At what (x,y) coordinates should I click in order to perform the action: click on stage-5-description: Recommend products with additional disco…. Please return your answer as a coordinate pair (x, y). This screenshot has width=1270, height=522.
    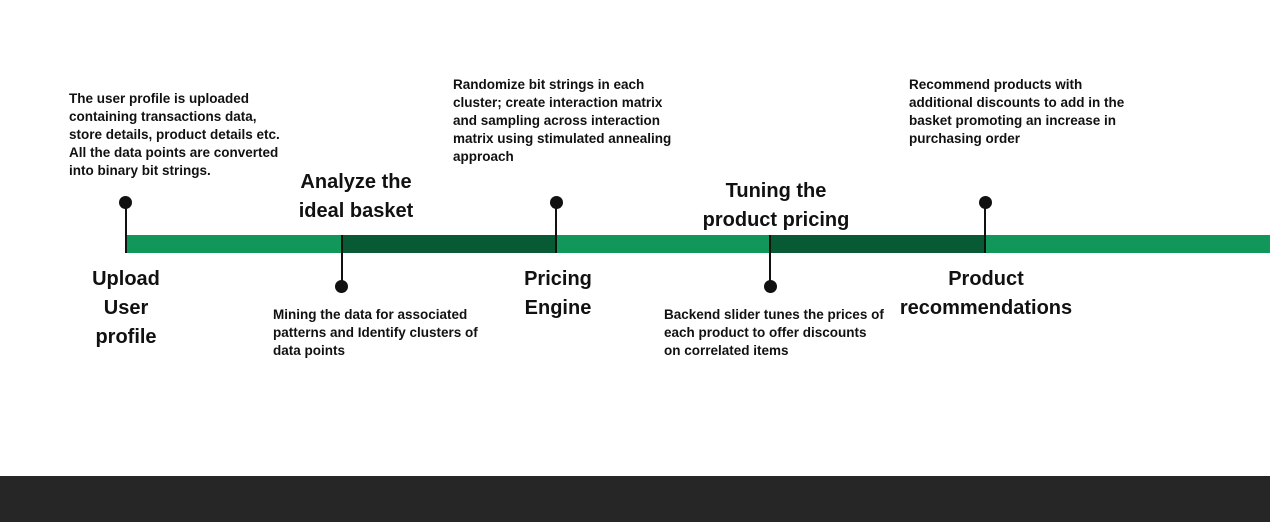
    Looking at the image, I should click on (1017, 111).